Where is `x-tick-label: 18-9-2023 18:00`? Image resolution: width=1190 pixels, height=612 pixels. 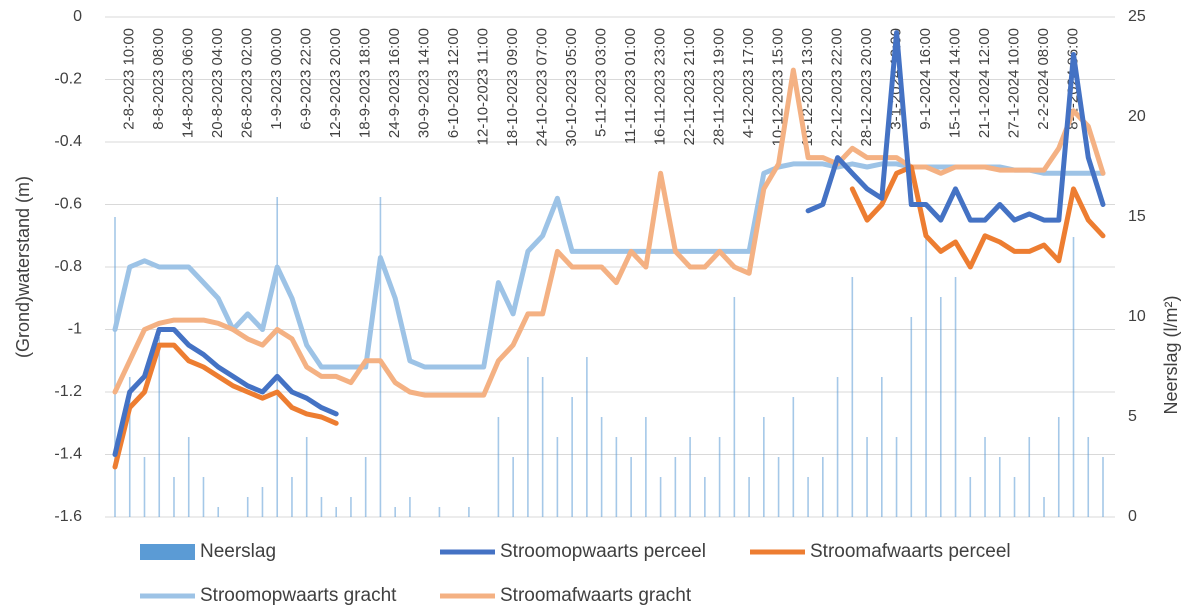 x-tick-label: 18-9-2023 18:00 is located at coordinates (365, 83).